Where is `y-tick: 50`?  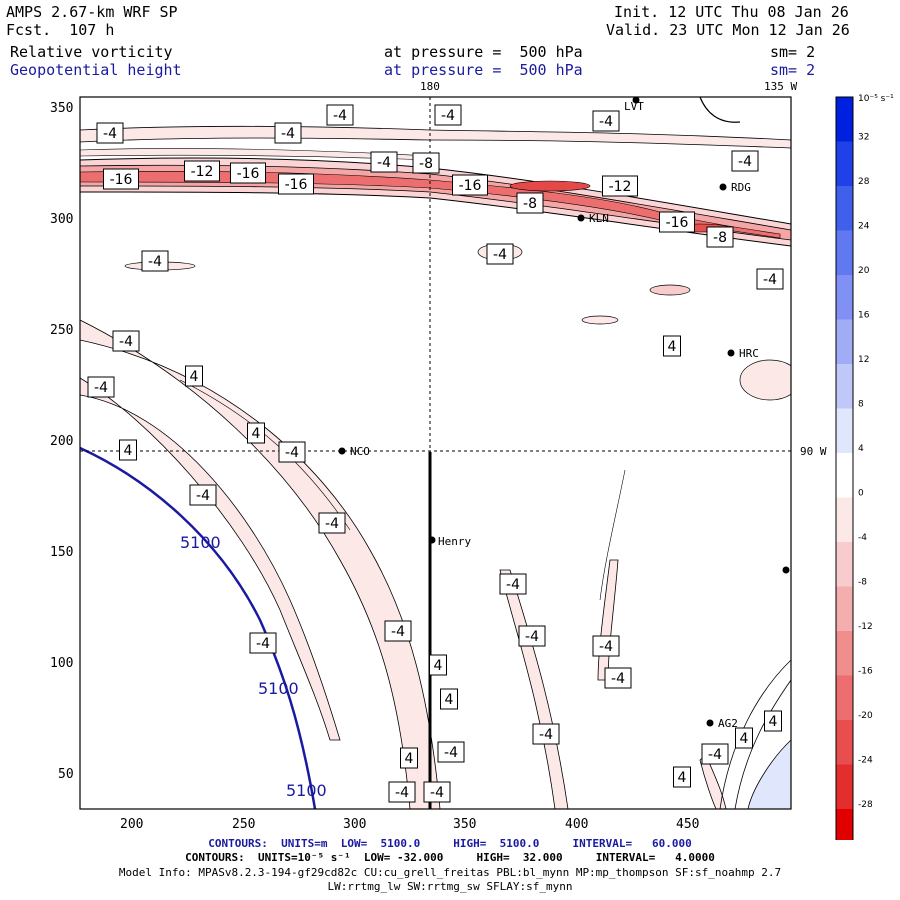 y-tick: 50 is located at coordinates (66, 774).